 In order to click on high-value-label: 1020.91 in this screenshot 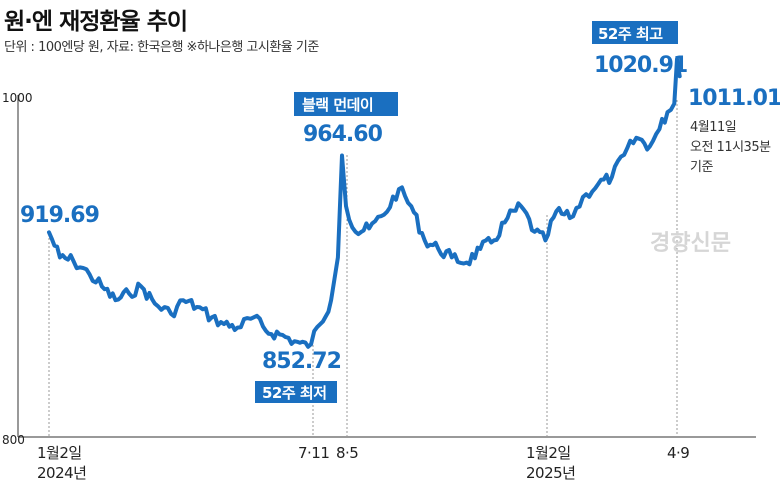, I will do `click(640, 65)`.